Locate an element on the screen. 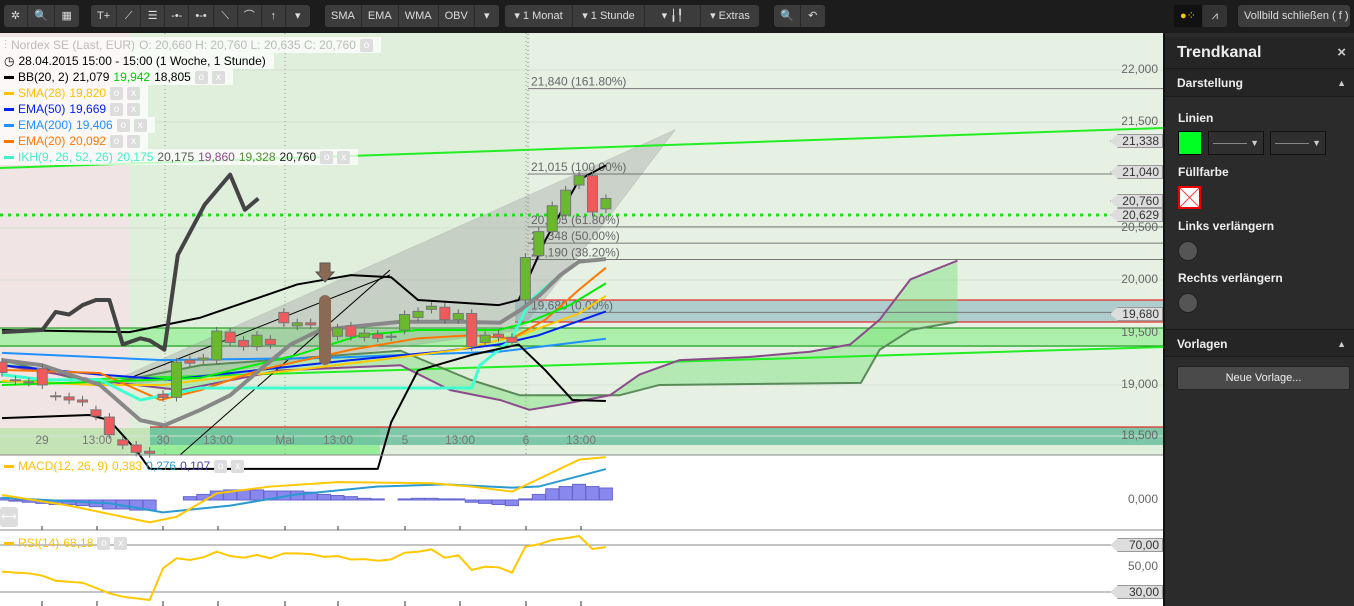 This screenshot has height=606, width=1354. fibonacci-tool-icon: ☰ is located at coordinates (153, 16).